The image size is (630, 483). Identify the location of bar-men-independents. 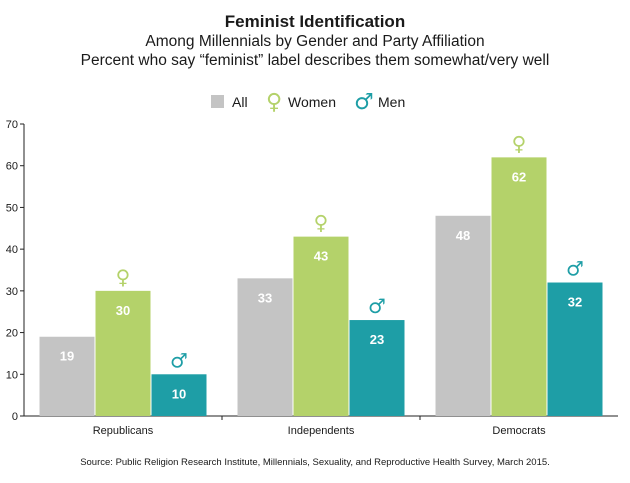
(377, 368).